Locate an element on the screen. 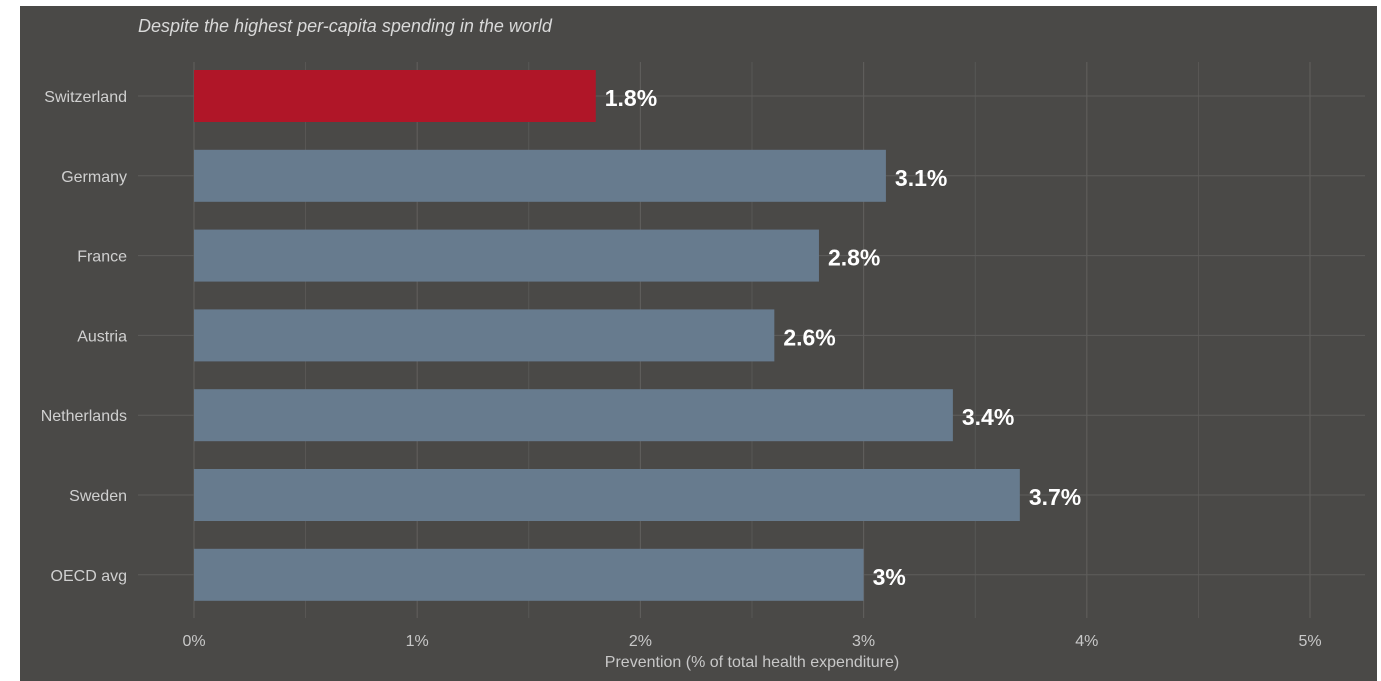 The image size is (1381, 681). x-tick-label: 5% is located at coordinates (1309, 641).